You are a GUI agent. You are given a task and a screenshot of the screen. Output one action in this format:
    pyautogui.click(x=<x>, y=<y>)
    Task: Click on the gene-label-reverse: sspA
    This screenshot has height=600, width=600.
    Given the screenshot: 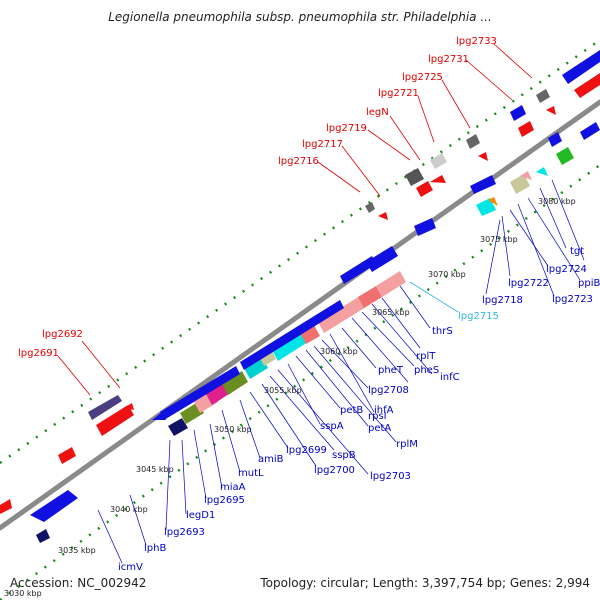 What is the action you would take?
    pyautogui.click(x=332, y=426)
    